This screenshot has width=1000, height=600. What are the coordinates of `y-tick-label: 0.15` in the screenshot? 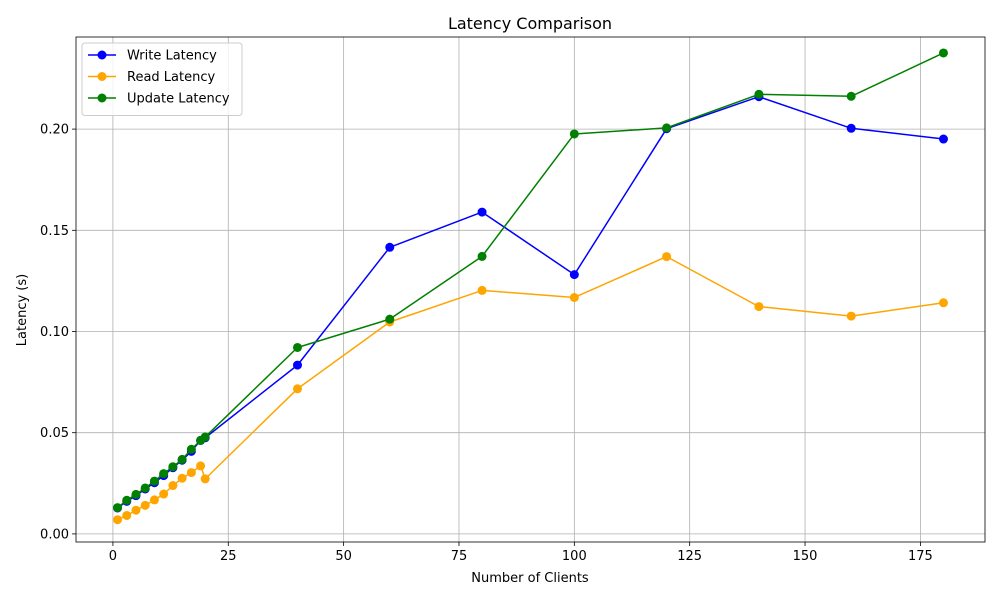 It's located at (54, 231).